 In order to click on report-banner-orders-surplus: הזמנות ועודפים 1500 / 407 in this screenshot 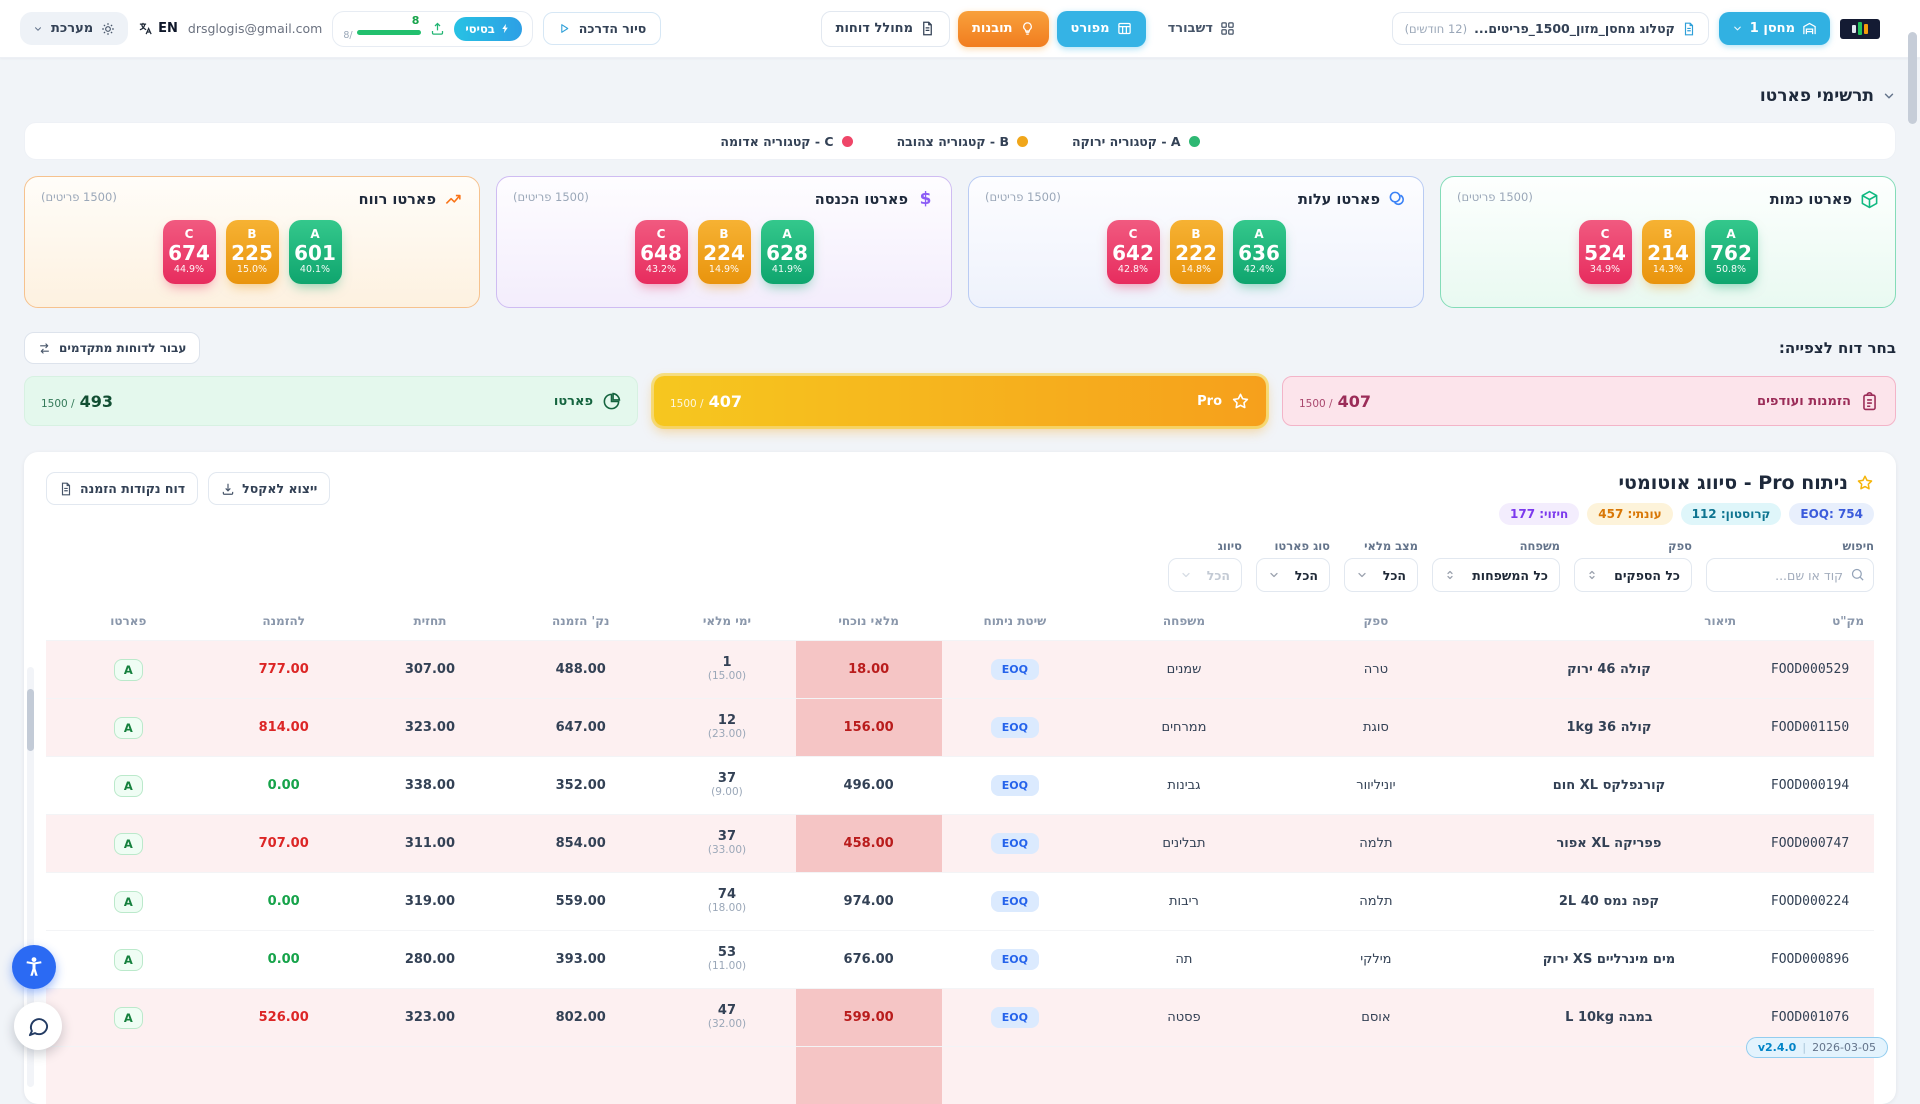, I will do `click(1589, 401)`.